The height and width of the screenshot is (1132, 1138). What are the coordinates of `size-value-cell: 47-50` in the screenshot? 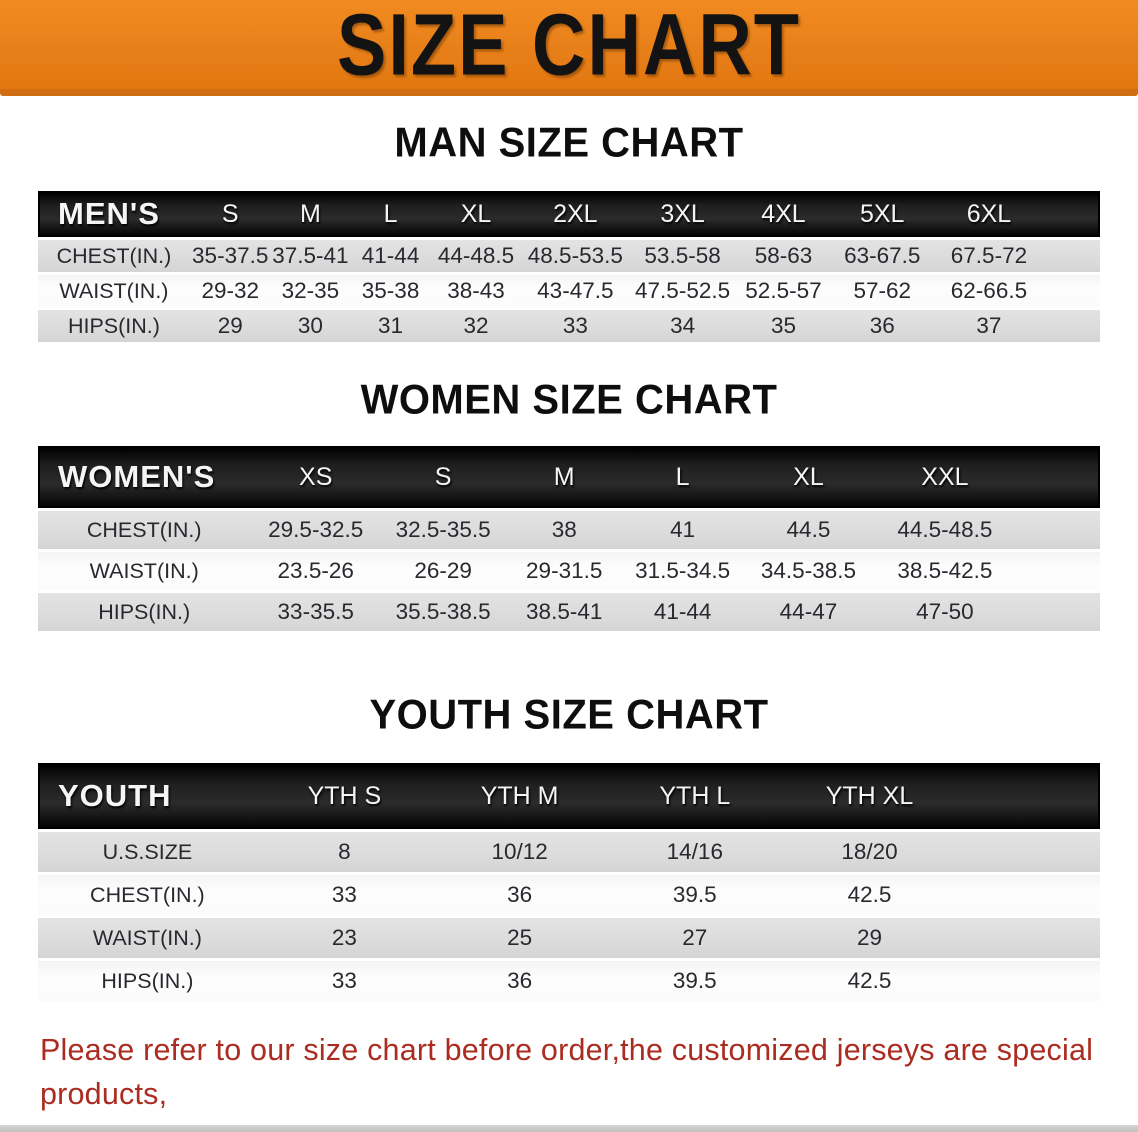 It's located at (944, 612).